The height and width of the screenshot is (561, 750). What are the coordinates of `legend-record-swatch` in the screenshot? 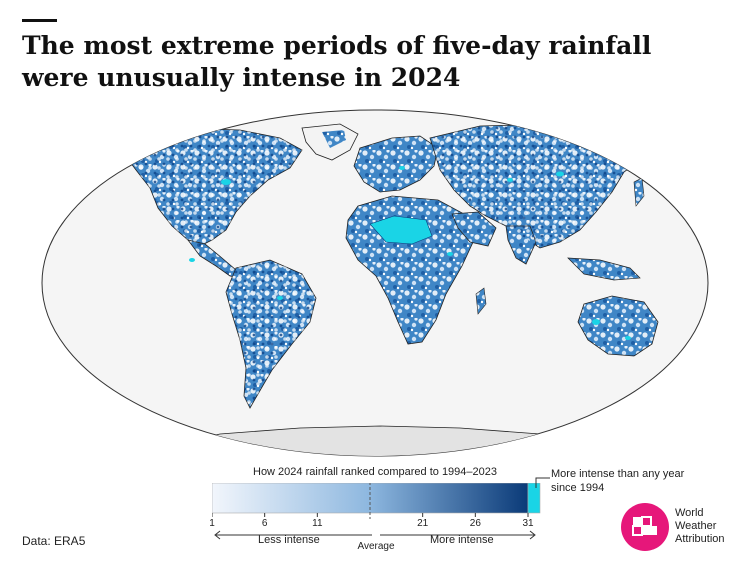 It's located at (534, 498).